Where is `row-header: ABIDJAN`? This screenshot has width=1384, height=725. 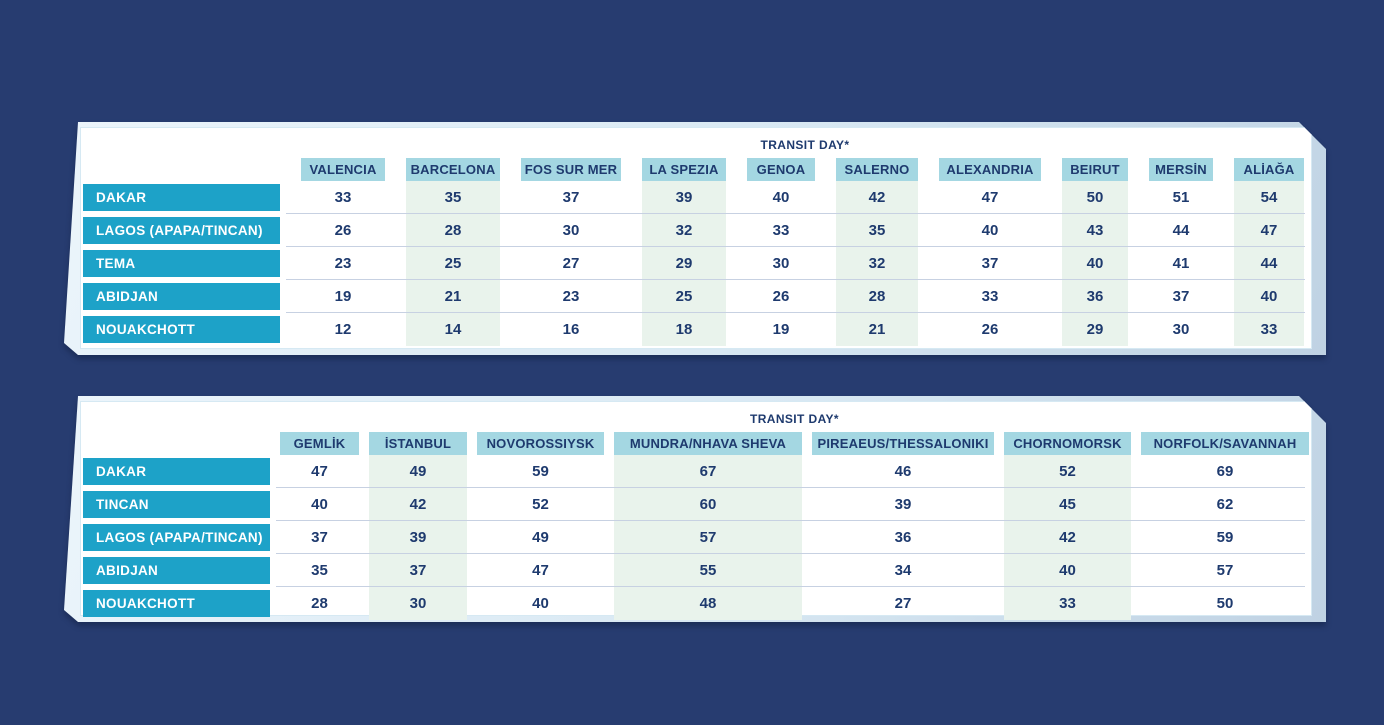 row-header: ABIDJAN is located at coordinates (176, 570).